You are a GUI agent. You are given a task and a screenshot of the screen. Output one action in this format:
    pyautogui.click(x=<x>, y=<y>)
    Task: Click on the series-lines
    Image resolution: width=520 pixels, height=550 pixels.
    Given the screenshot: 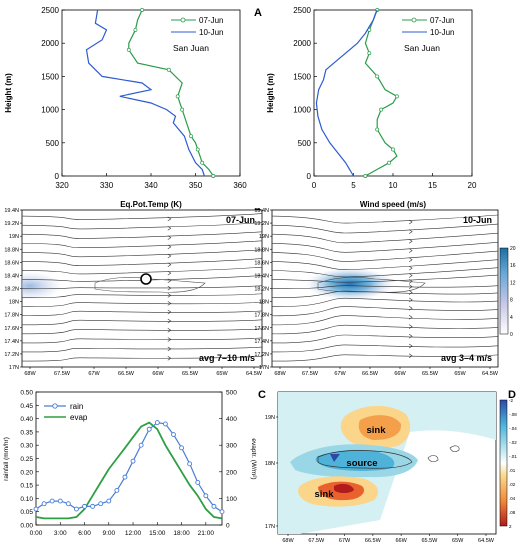 What is the action you would take?
    pyautogui.click(x=150, y=93)
    